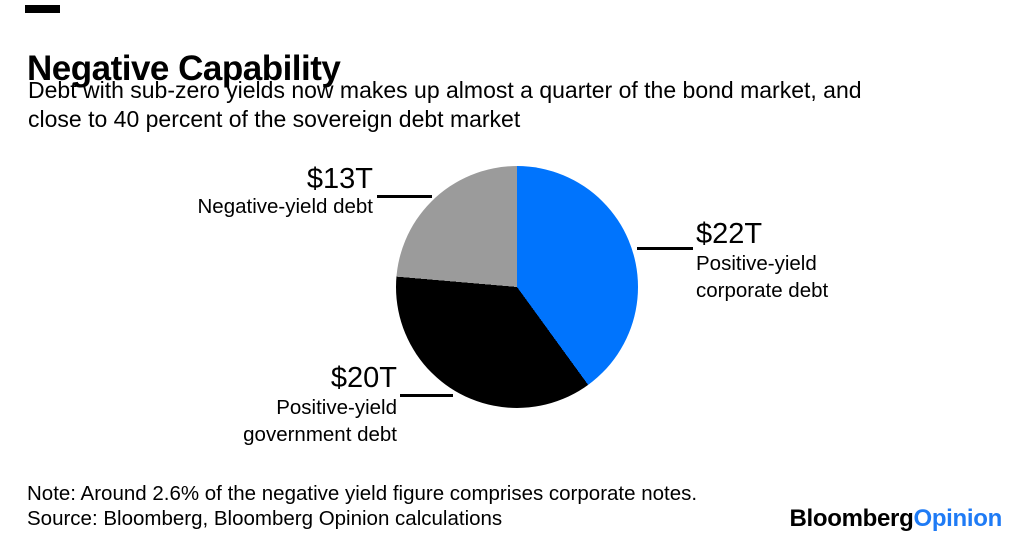 Image resolution: width=1024 pixels, height=544 pixels. Describe the element at coordinates (957, 518) in the screenshot. I see `logo-opinion: Opinion` at that location.